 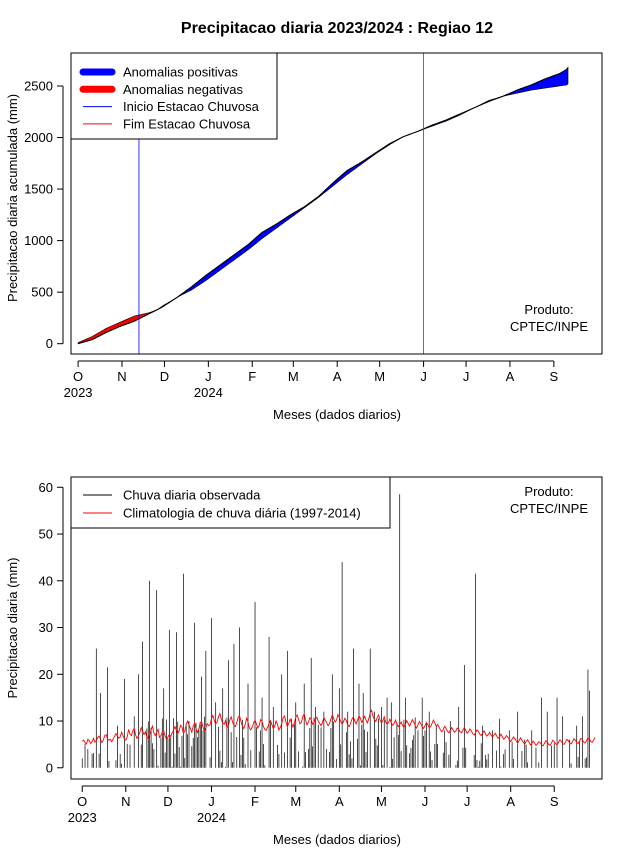 What do you see at coordinates (338, 728) in the screenshot?
I see `climatology-line` at bounding box center [338, 728].